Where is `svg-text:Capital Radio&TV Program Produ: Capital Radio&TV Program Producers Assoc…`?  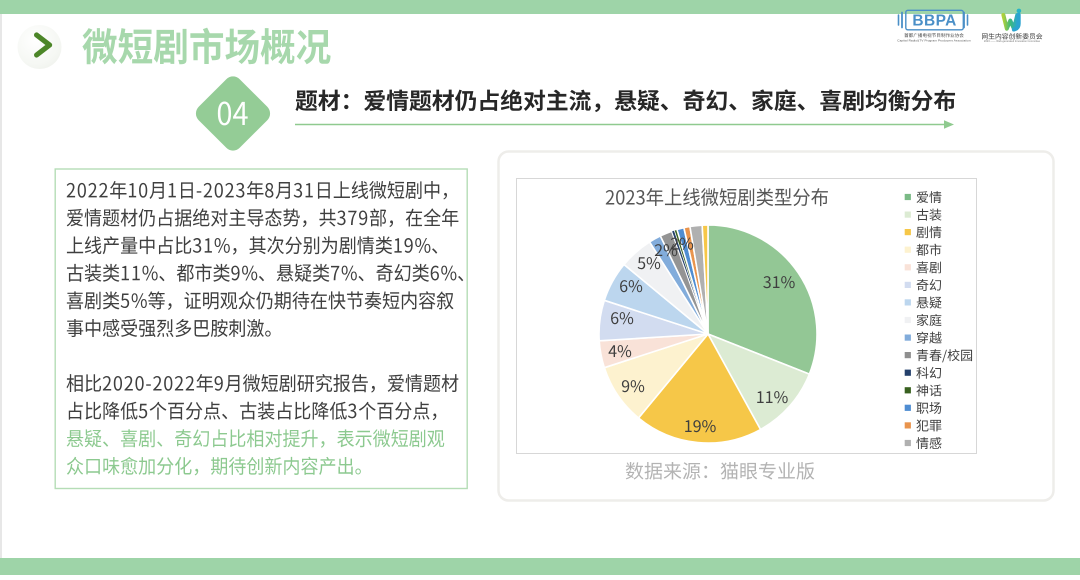 svg-text:Capital Radio&TV Program Produ: Capital Radio&TV Program Producers Assoc… is located at coordinates (934, 40).